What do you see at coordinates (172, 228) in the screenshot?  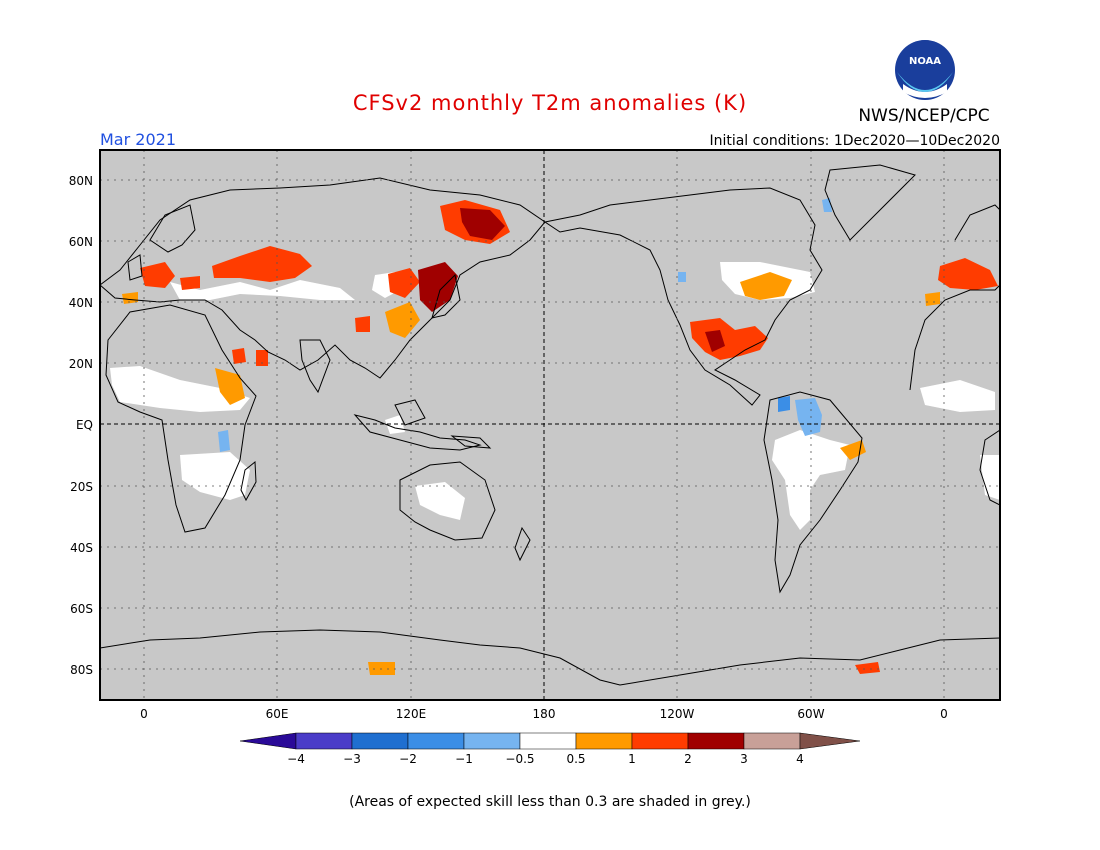 I see `coastline-scandinavia` at bounding box center [172, 228].